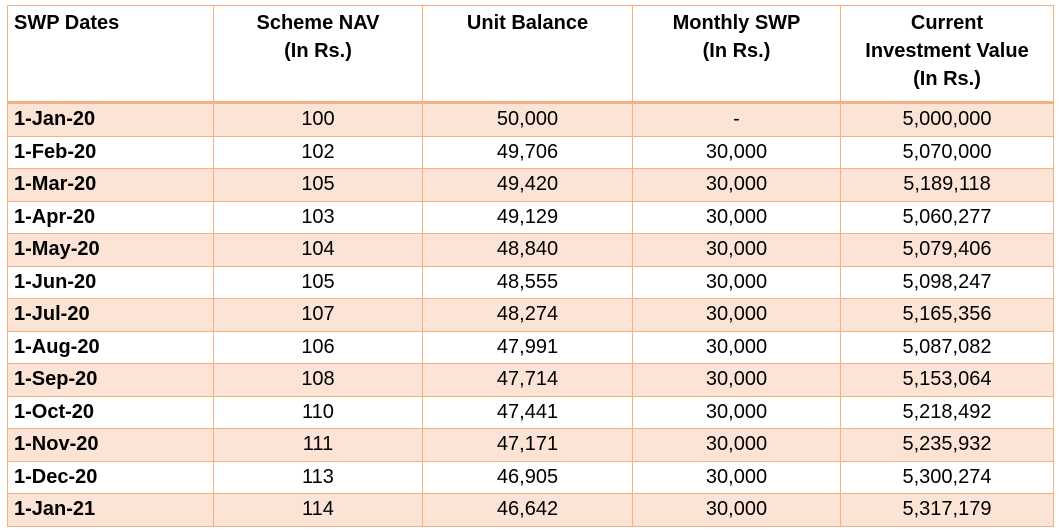 The image size is (1060, 531). I want to click on cell-swp-date: 1-Nov-20, so click(110, 445).